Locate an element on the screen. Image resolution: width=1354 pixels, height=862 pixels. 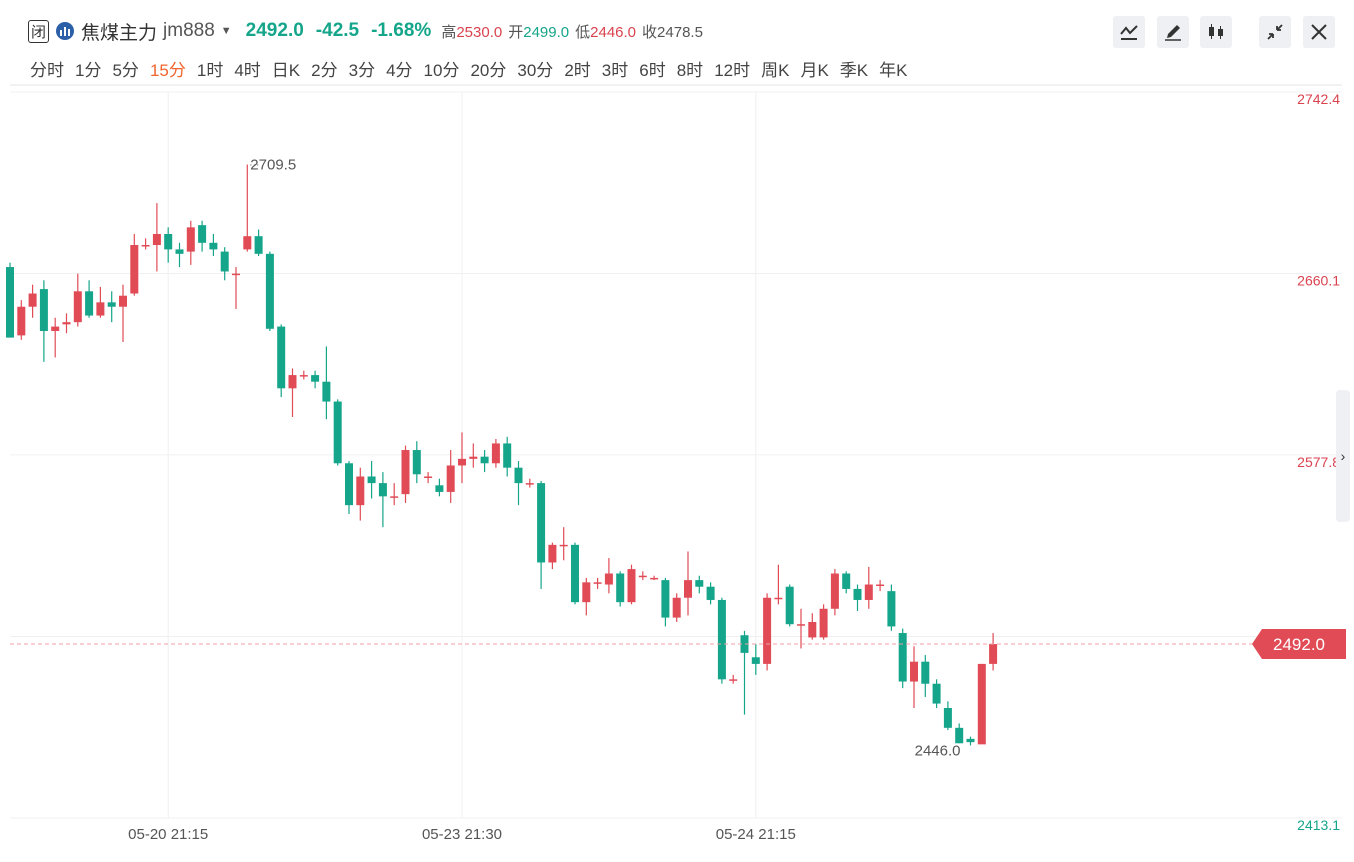
period-tab: 3时 is located at coordinates (615, 70).